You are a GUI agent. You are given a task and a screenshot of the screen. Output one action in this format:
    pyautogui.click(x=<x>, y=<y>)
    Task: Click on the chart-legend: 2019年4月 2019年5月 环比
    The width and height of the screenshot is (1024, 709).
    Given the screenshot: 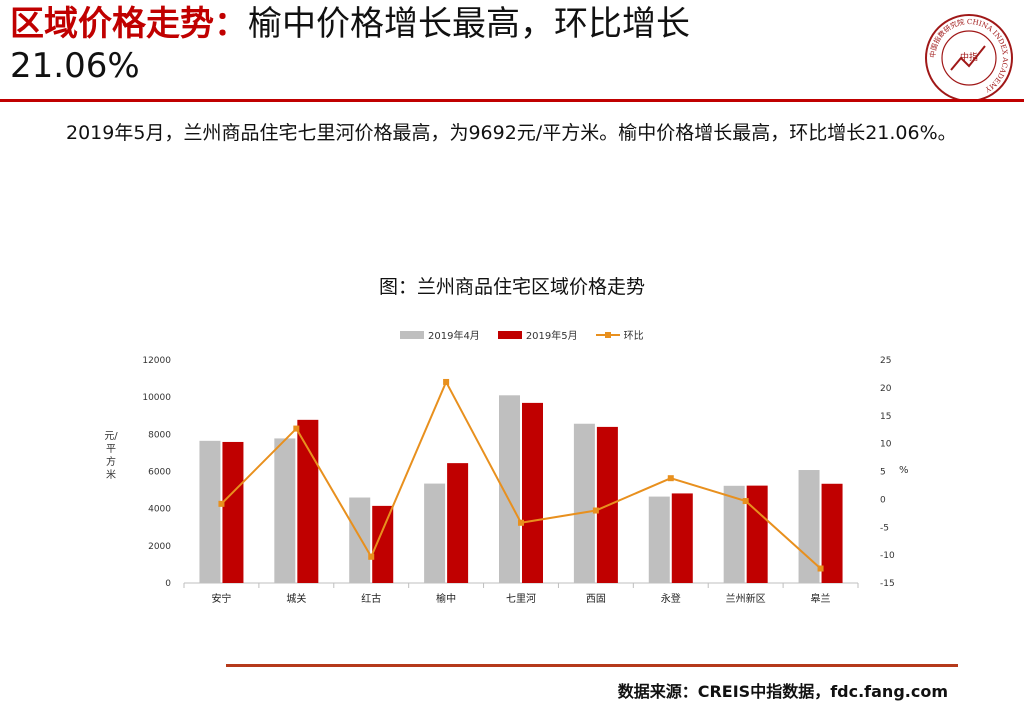 What is the action you would take?
    pyautogui.click(x=522, y=334)
    